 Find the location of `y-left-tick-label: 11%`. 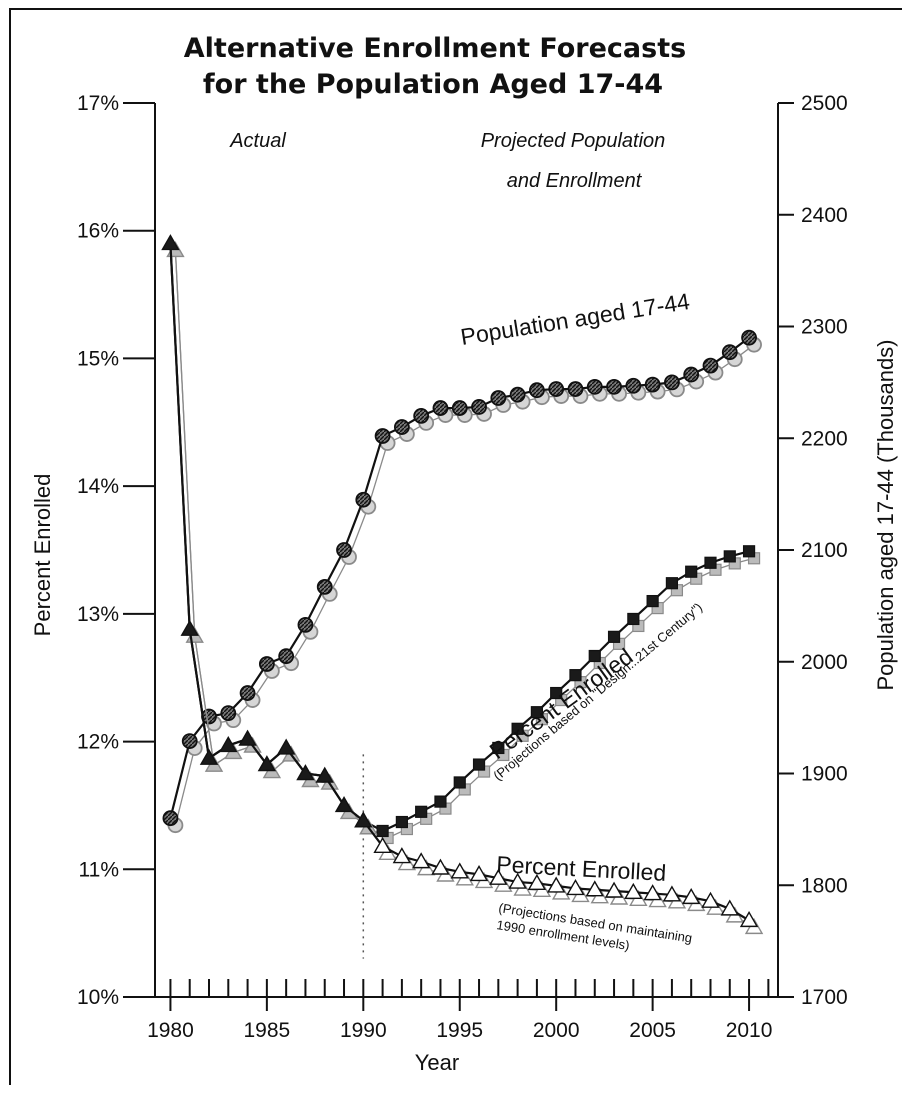

y-left-tick-label: 11% is located at coordinates (99, 869).